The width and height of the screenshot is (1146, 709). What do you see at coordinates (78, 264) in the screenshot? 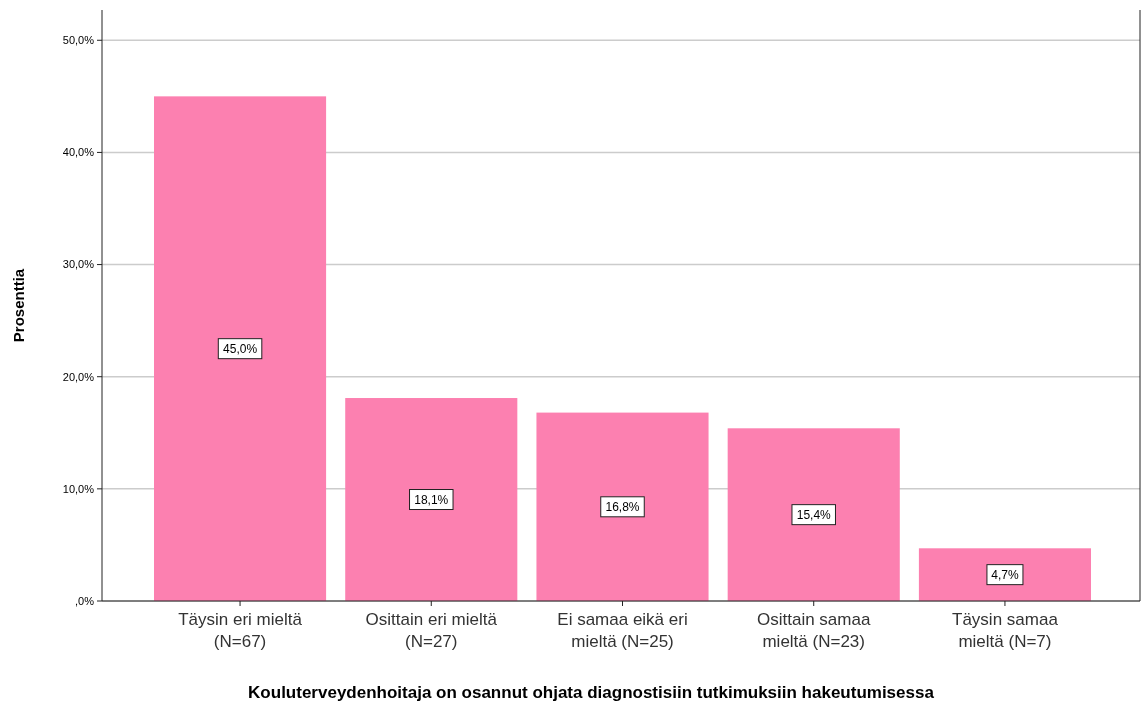
I see `y-tick-label: 30,0%` at bounding box center [78, 264].